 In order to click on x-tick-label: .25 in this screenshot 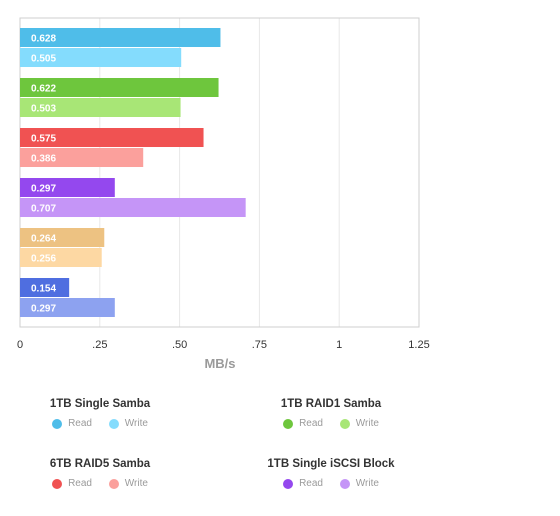, I will do `click(99, 345)`.